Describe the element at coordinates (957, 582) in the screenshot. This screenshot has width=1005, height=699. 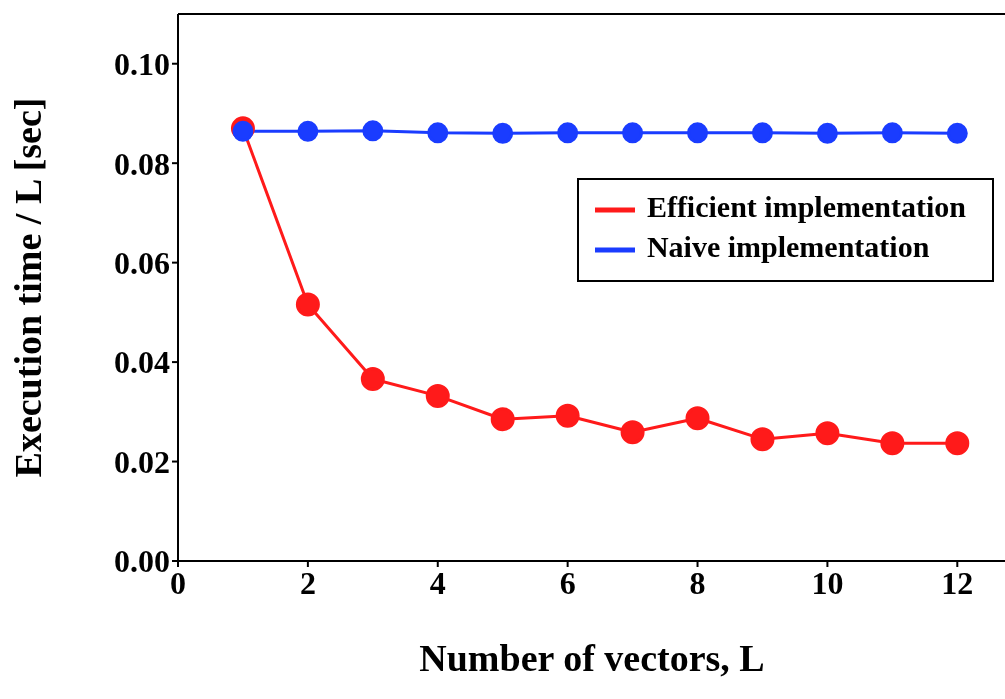
I see `x-tick-label: 12` at that location.